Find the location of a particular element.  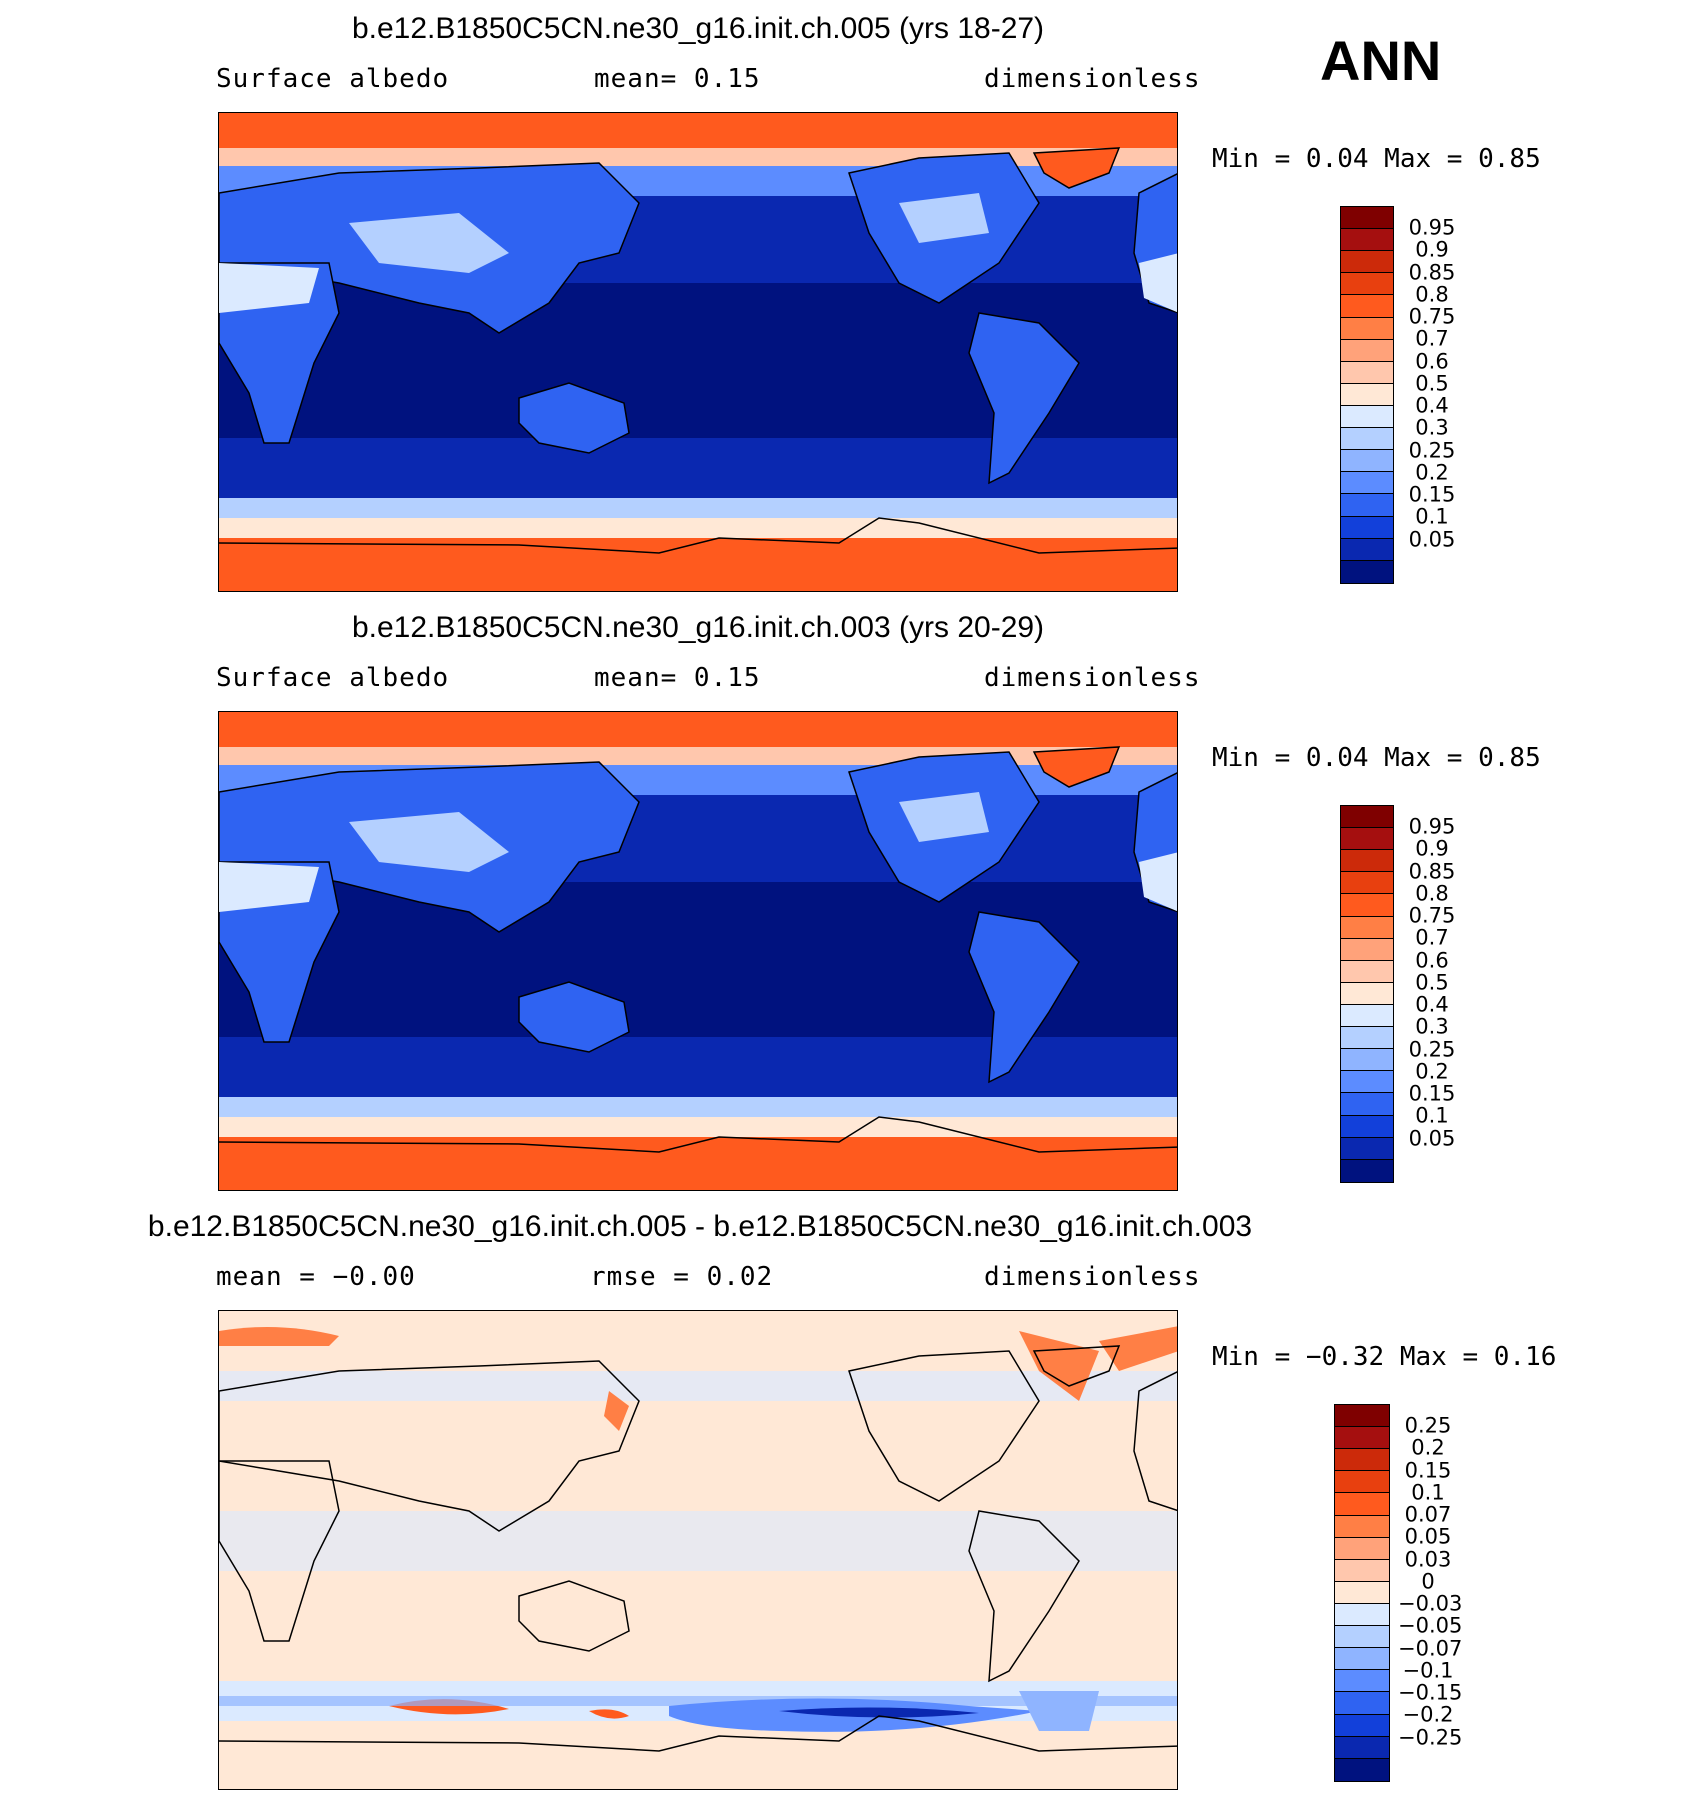

colorbar-tick-label: −0.2 is located at coordinates (1428, 1714).